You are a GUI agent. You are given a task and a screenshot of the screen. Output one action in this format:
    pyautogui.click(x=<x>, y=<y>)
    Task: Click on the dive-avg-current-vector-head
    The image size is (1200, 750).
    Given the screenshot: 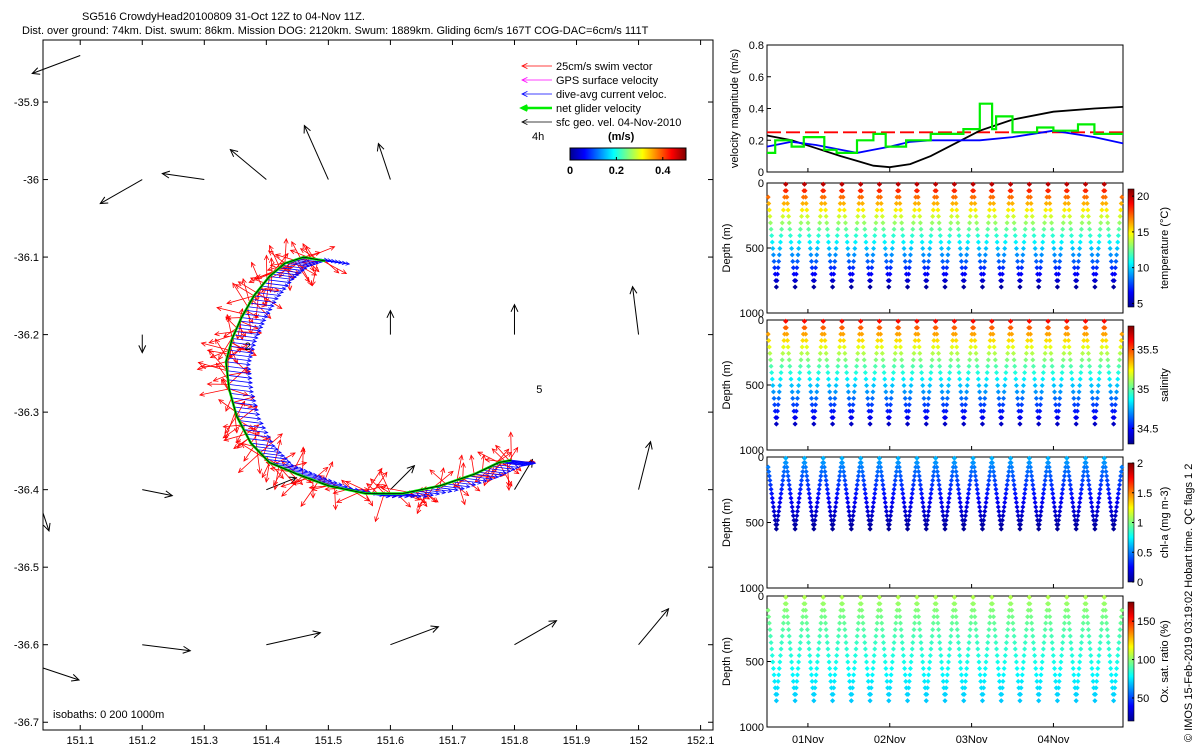 What is the action you would take?
    pyautogui.click(x=534, y=462)
    